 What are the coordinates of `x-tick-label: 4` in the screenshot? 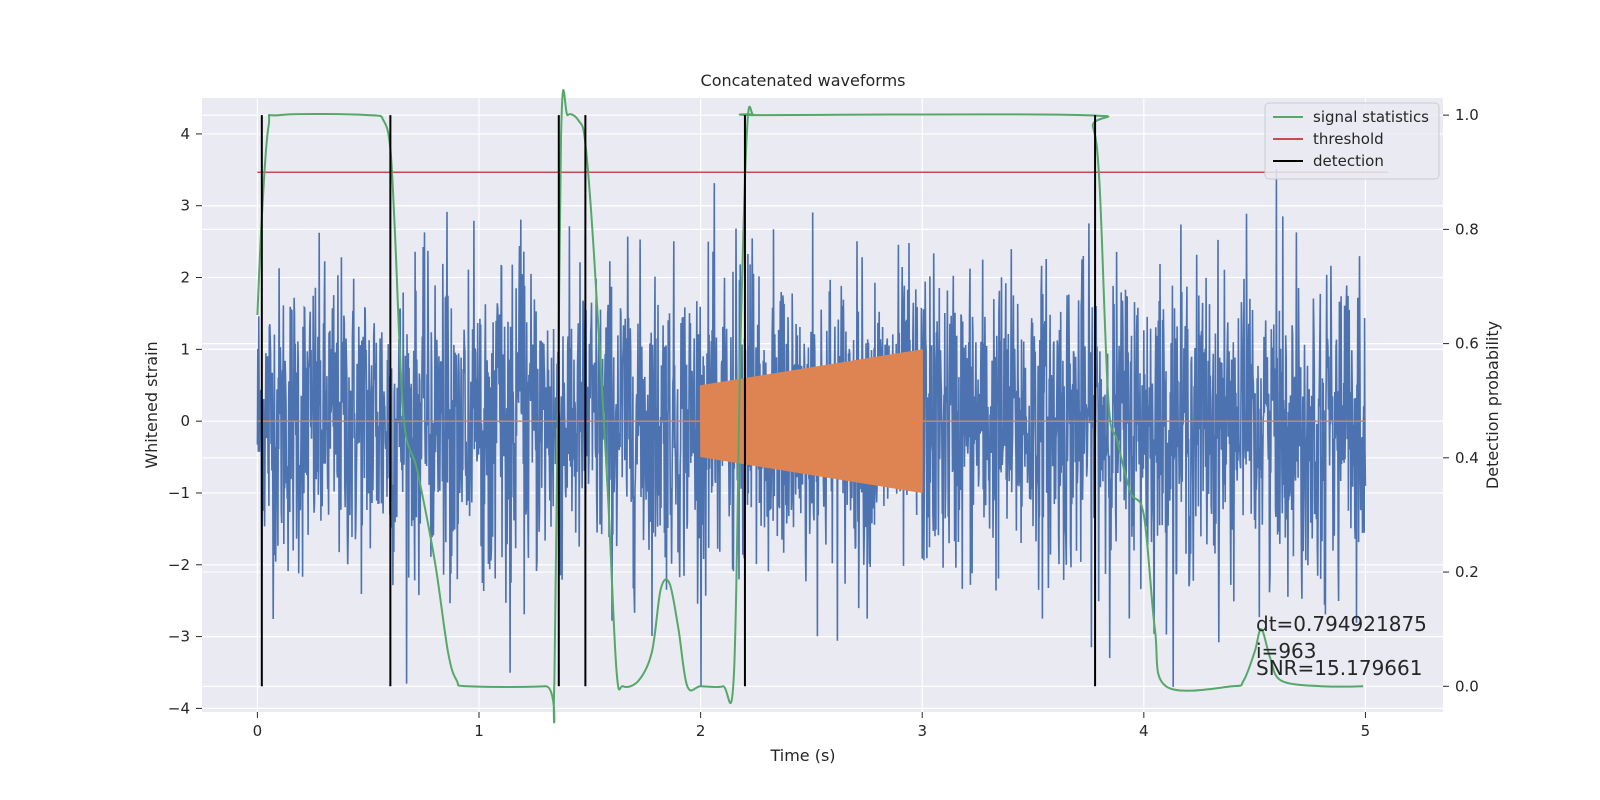 It's located at (1144, 731).